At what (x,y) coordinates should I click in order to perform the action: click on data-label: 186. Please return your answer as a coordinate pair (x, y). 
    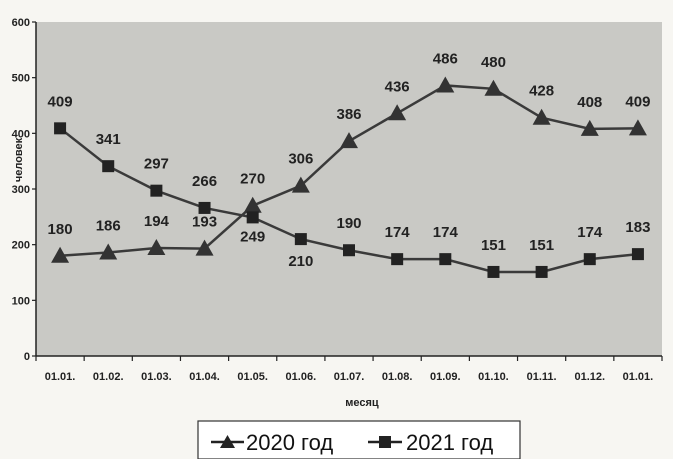
    Looking at the image, I should click on (108, 225).